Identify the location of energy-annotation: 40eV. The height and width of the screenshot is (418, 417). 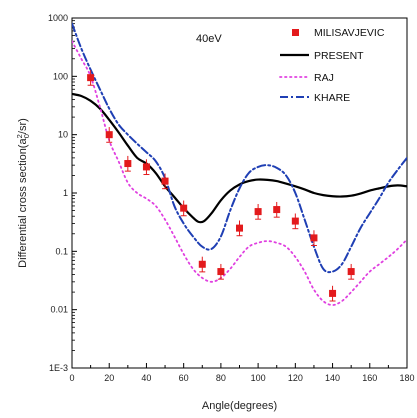
(209, 39).